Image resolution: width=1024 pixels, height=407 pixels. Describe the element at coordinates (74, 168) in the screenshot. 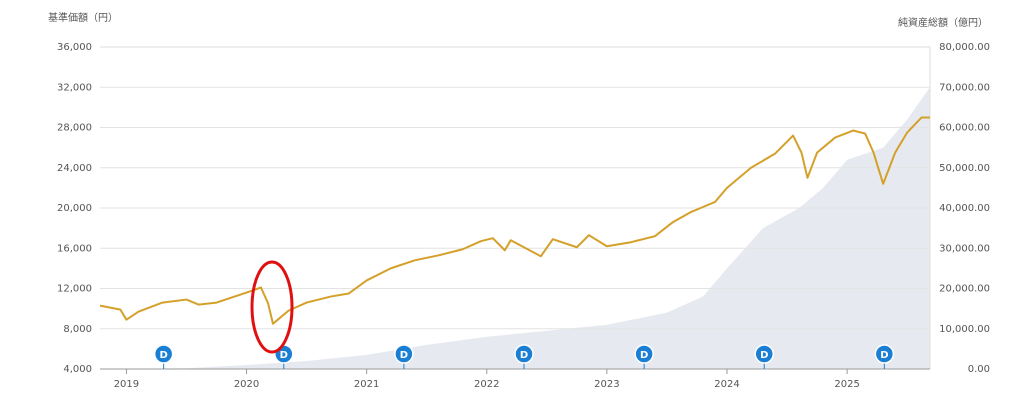

I see `y-tick-label: 24,000` at that location.